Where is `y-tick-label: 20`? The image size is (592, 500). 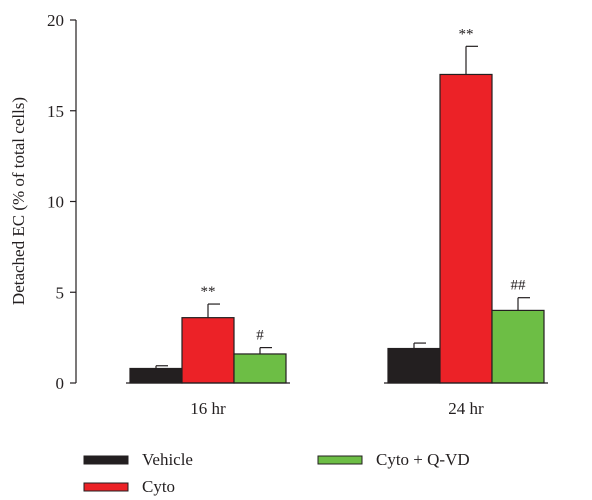 y-tick-label: 20 is located at coordinates (55, 20).